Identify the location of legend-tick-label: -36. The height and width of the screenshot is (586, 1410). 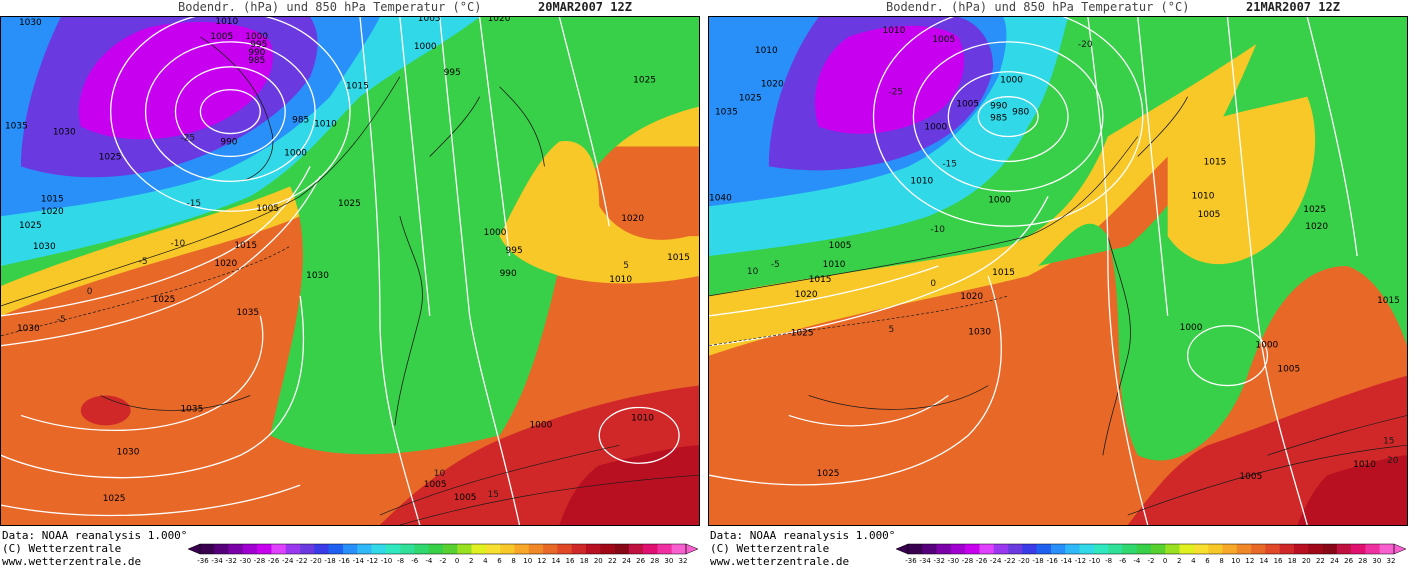
(911, 561).